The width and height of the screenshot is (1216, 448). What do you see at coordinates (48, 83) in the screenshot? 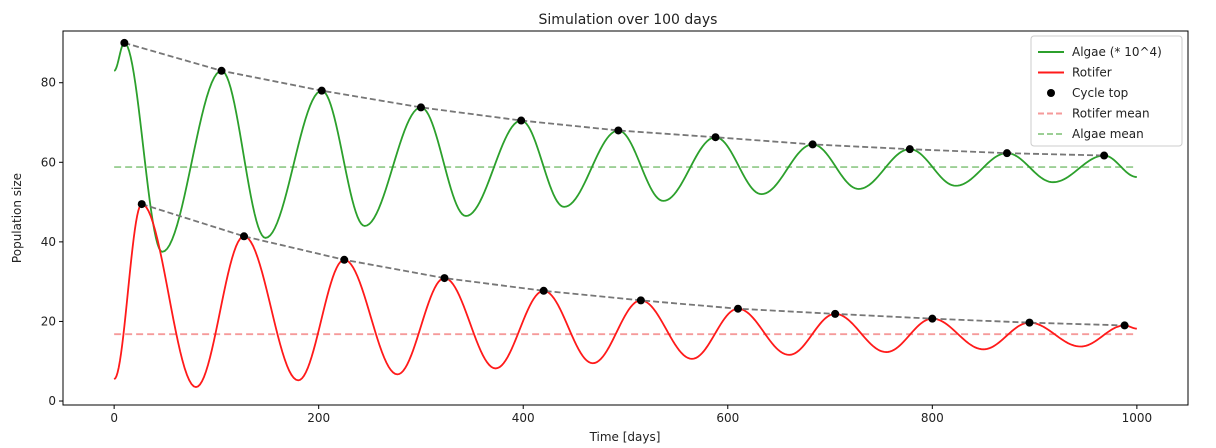
I see `y-tick-label: 80` at bounding box center [48, 83].